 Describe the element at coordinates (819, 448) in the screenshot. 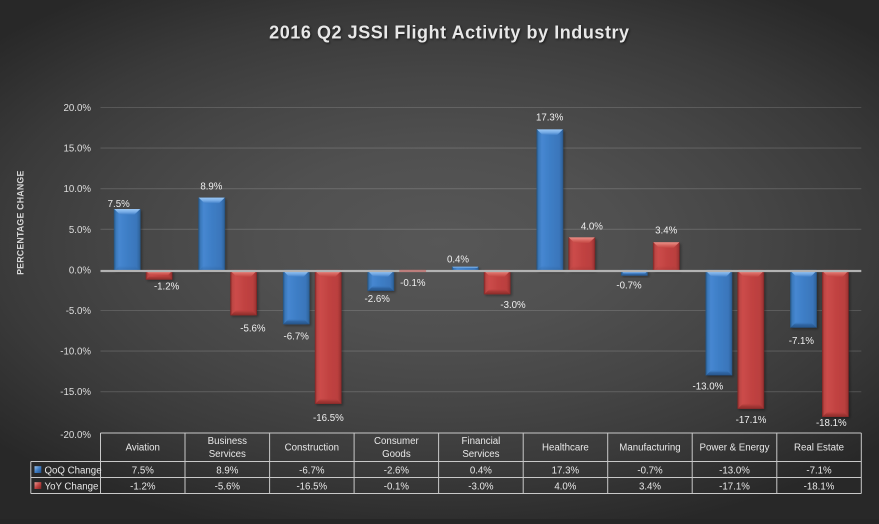

I see `svg-text: Real Estate` at that location.